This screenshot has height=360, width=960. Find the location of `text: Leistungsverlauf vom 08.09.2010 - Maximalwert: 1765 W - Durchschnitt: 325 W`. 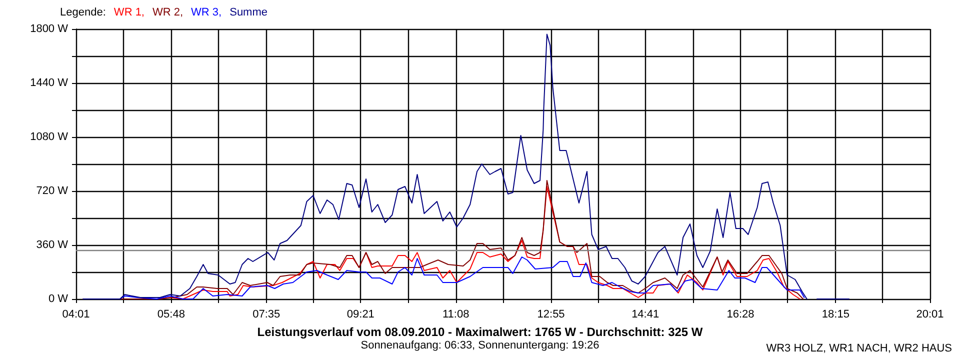

text: Leistungsverlauf vom 08.09.2010 - Maximalwert: 1765 W - Durchschnitt: 325 W is located at coordinates (480, 332).